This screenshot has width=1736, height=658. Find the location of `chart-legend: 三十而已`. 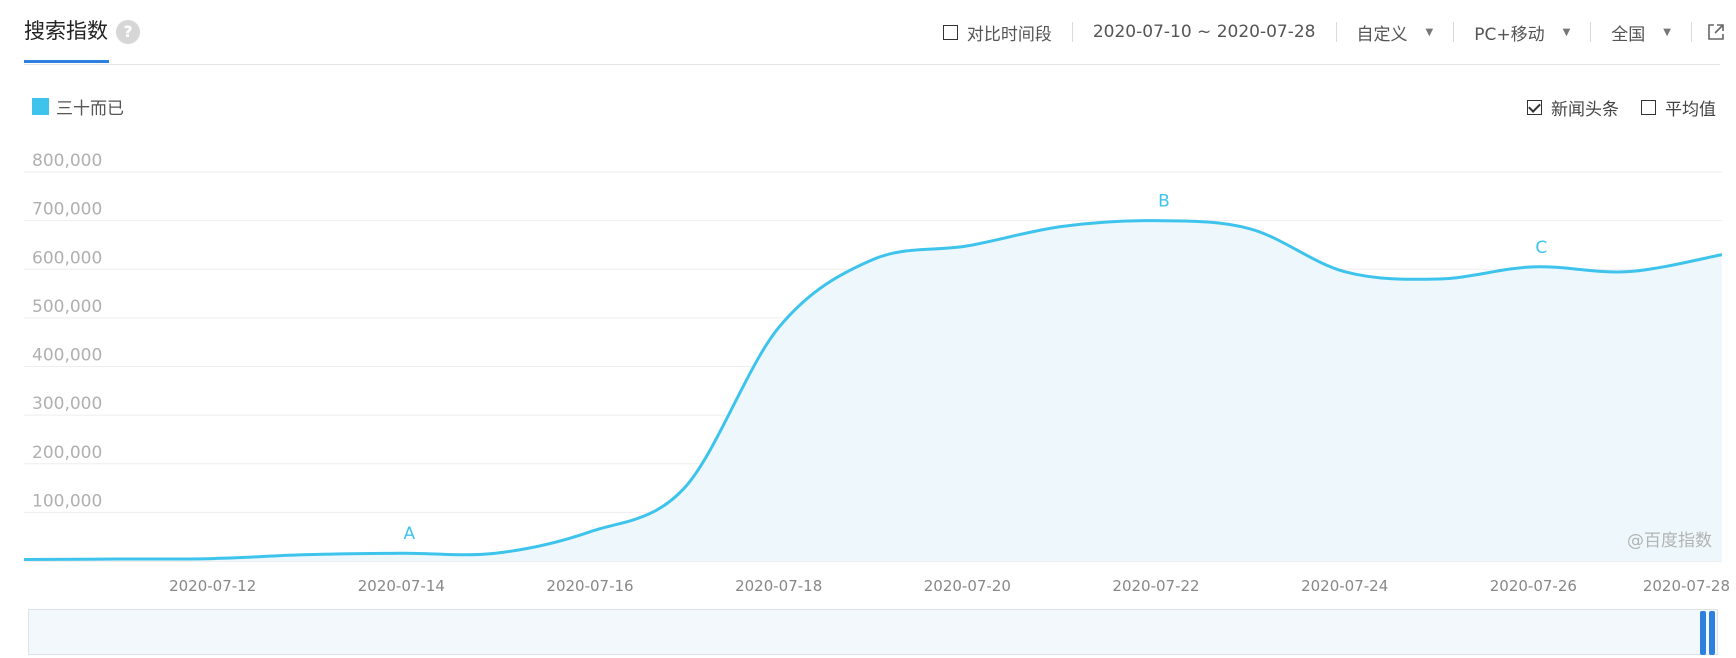

chart-legend: 三十而已 is located at coordinates (78, 106).